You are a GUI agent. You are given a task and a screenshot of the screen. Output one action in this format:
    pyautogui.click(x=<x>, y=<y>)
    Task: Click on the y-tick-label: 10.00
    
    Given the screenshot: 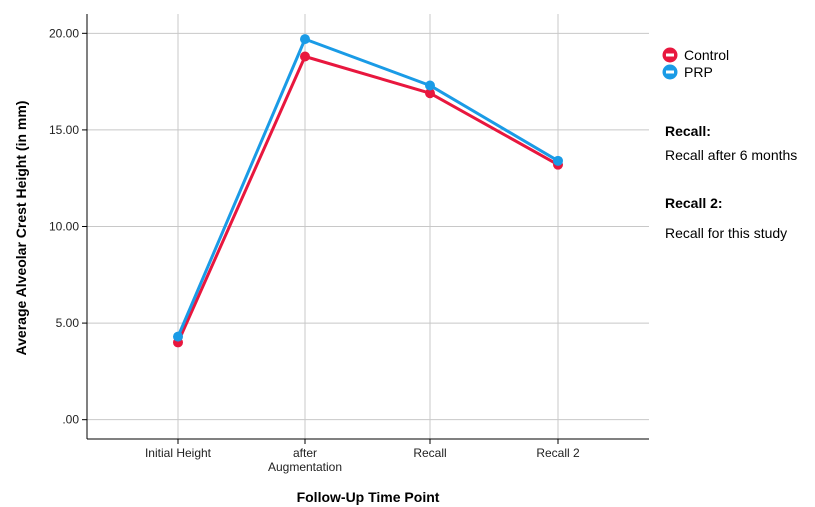 What is the action you would take?
    pyautogui.click(x=64, y=227)
    